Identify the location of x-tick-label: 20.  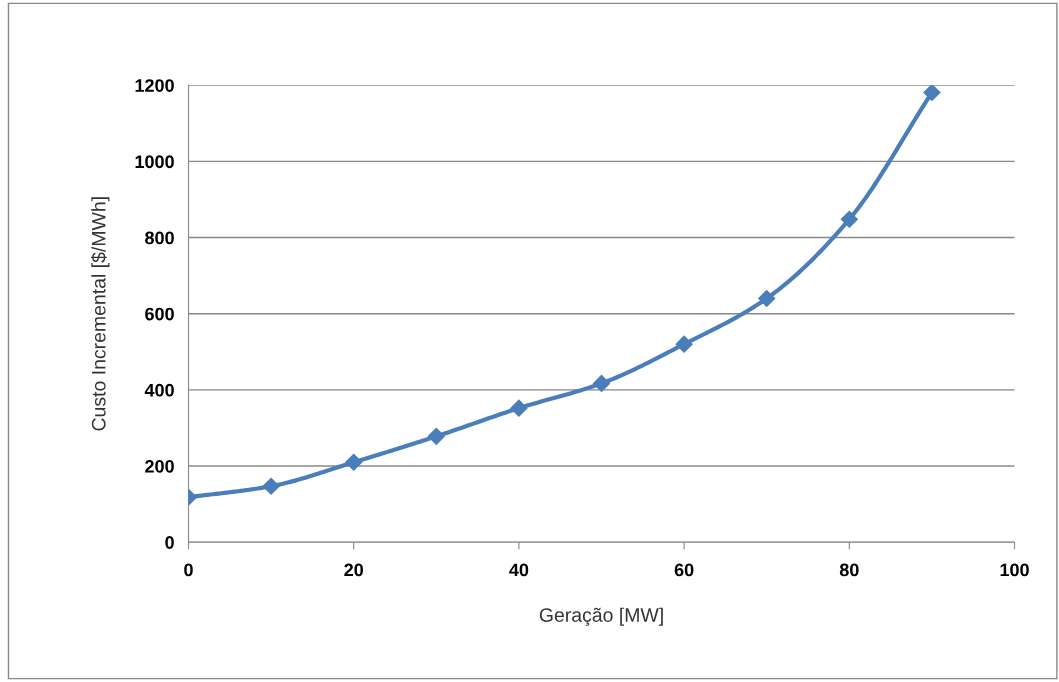
(354, 570).